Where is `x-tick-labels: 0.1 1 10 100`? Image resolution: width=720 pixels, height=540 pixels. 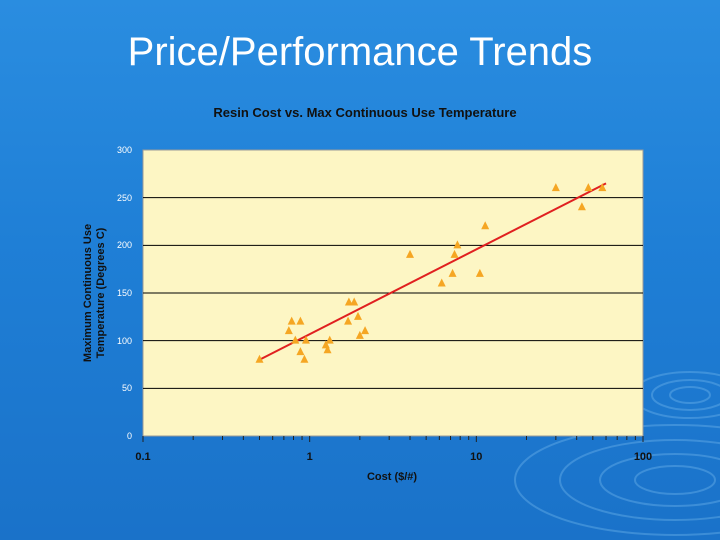
x-tick-labels: 0.1 1 10 100 is located at coordinates (393, 457).